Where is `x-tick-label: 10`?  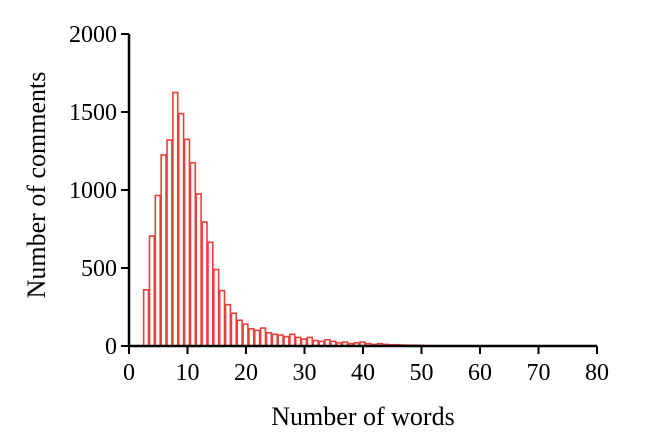 x-tick-label: 10 is located at coordinates (188, 373).